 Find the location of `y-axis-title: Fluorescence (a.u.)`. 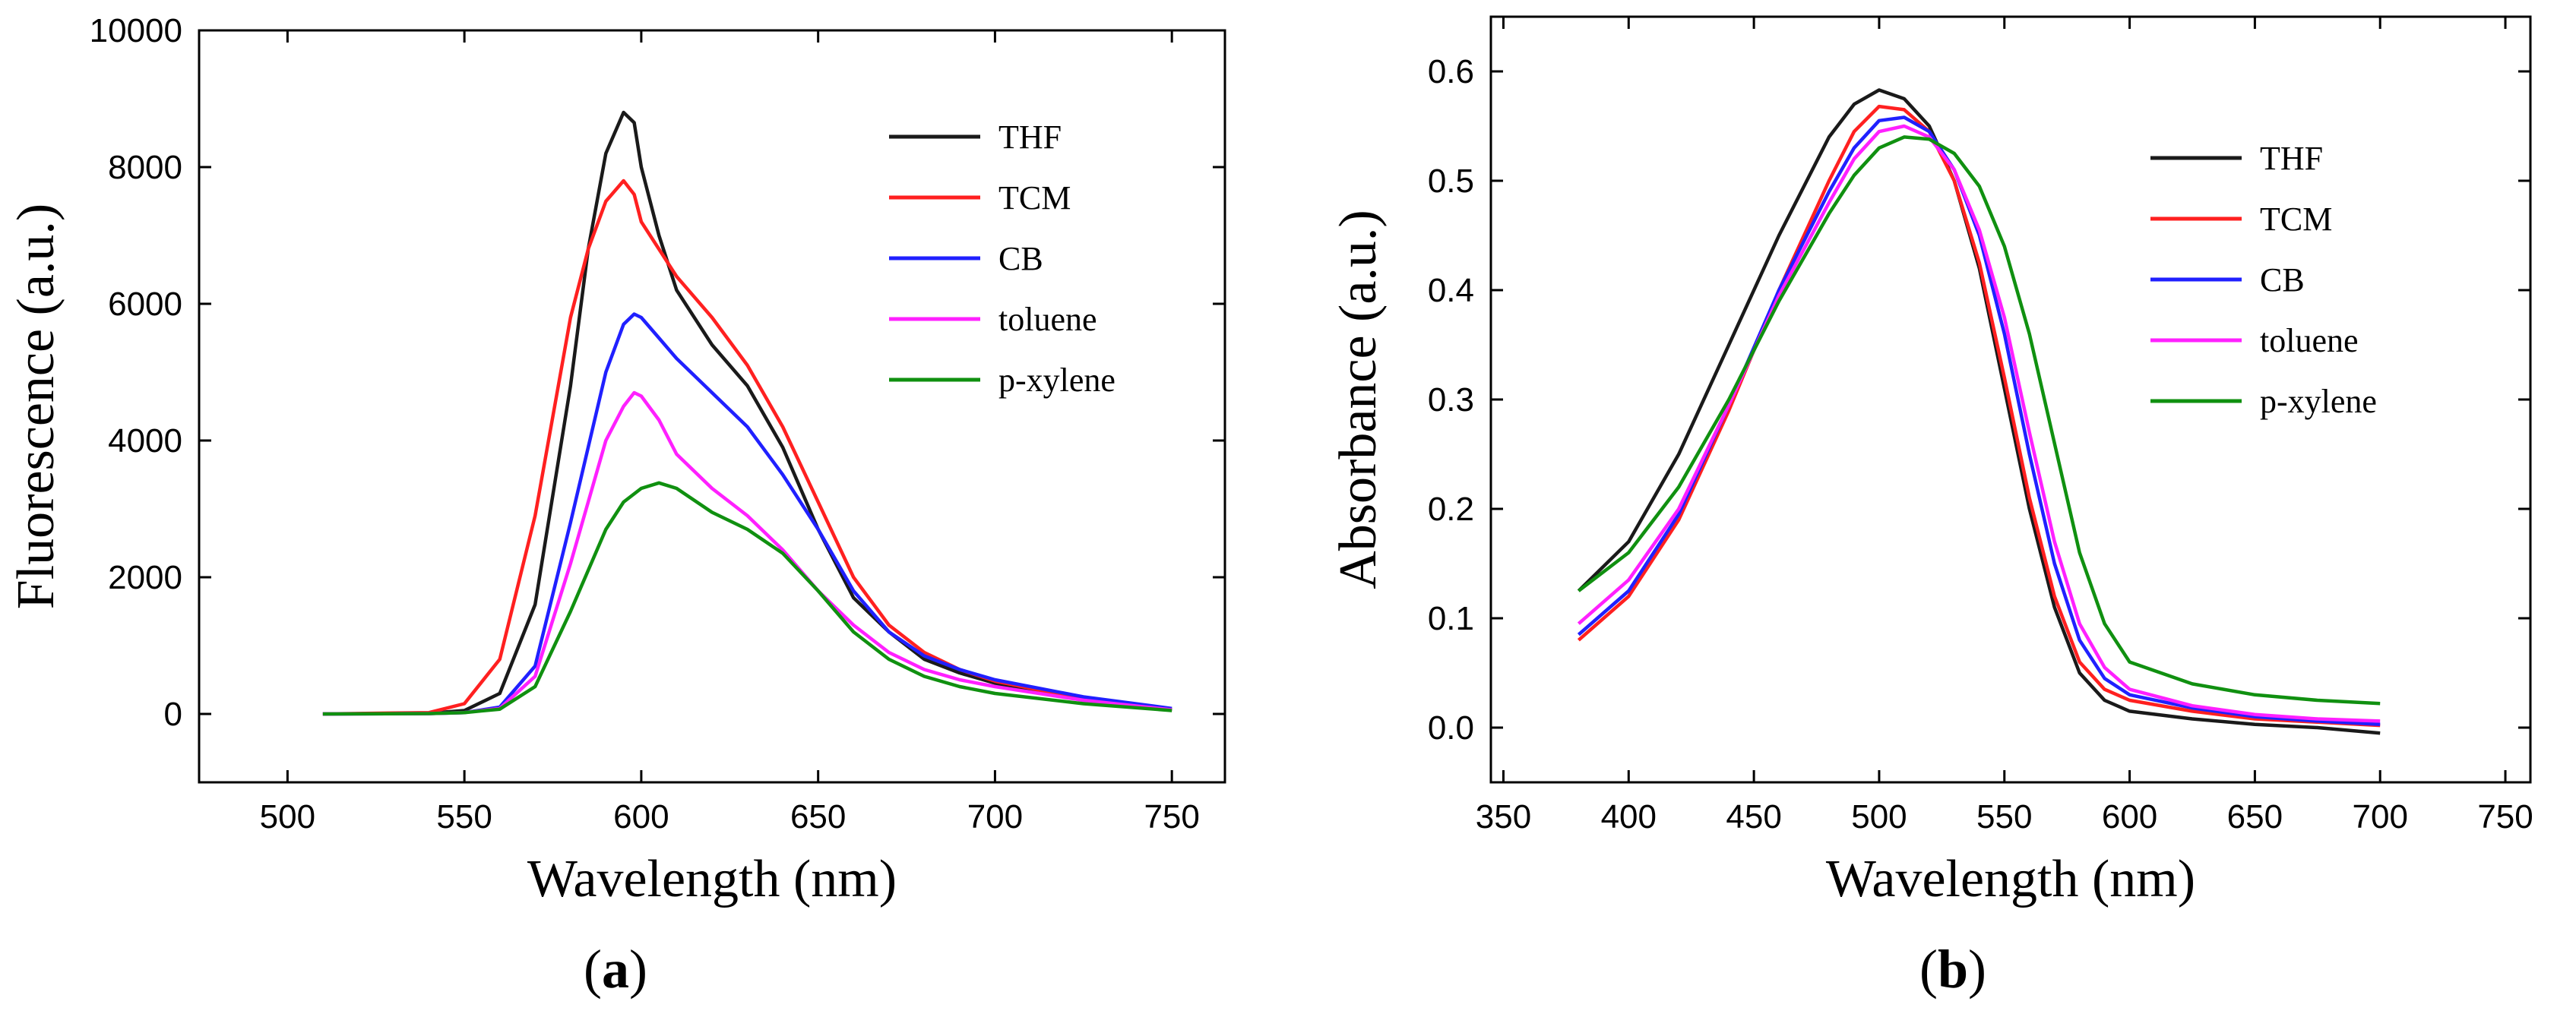

y-axis-title: Fluorescence (a.u.) is located at coordinates (36, 407).